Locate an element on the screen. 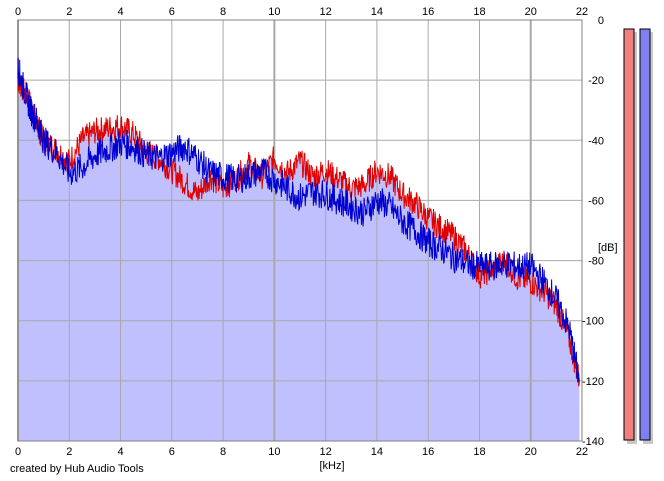  x-axis-label: [kHz] is located at coordinates (331, 466).